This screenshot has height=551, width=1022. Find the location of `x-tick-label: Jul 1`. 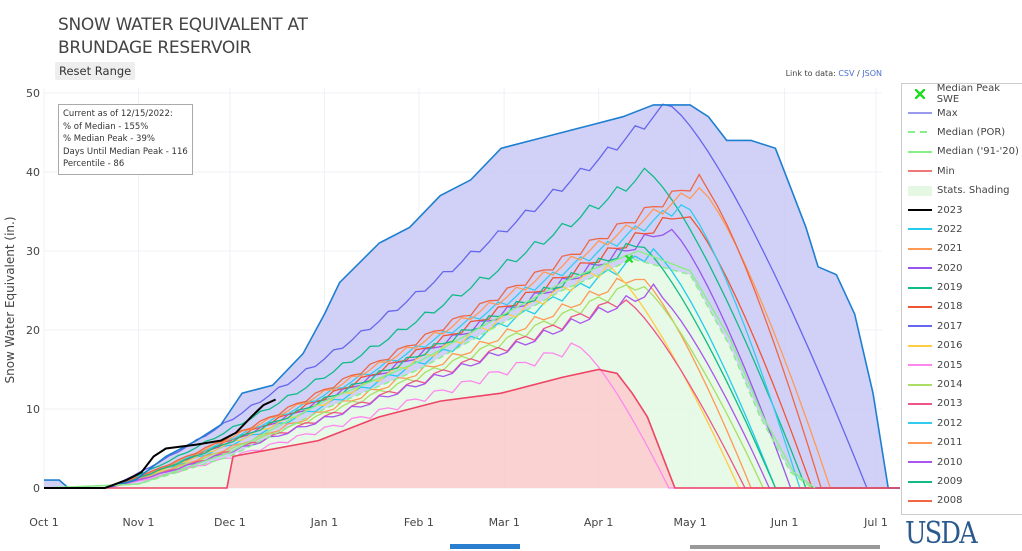

x-tick-label: Jul 1 is located at coordinates (875, 522).